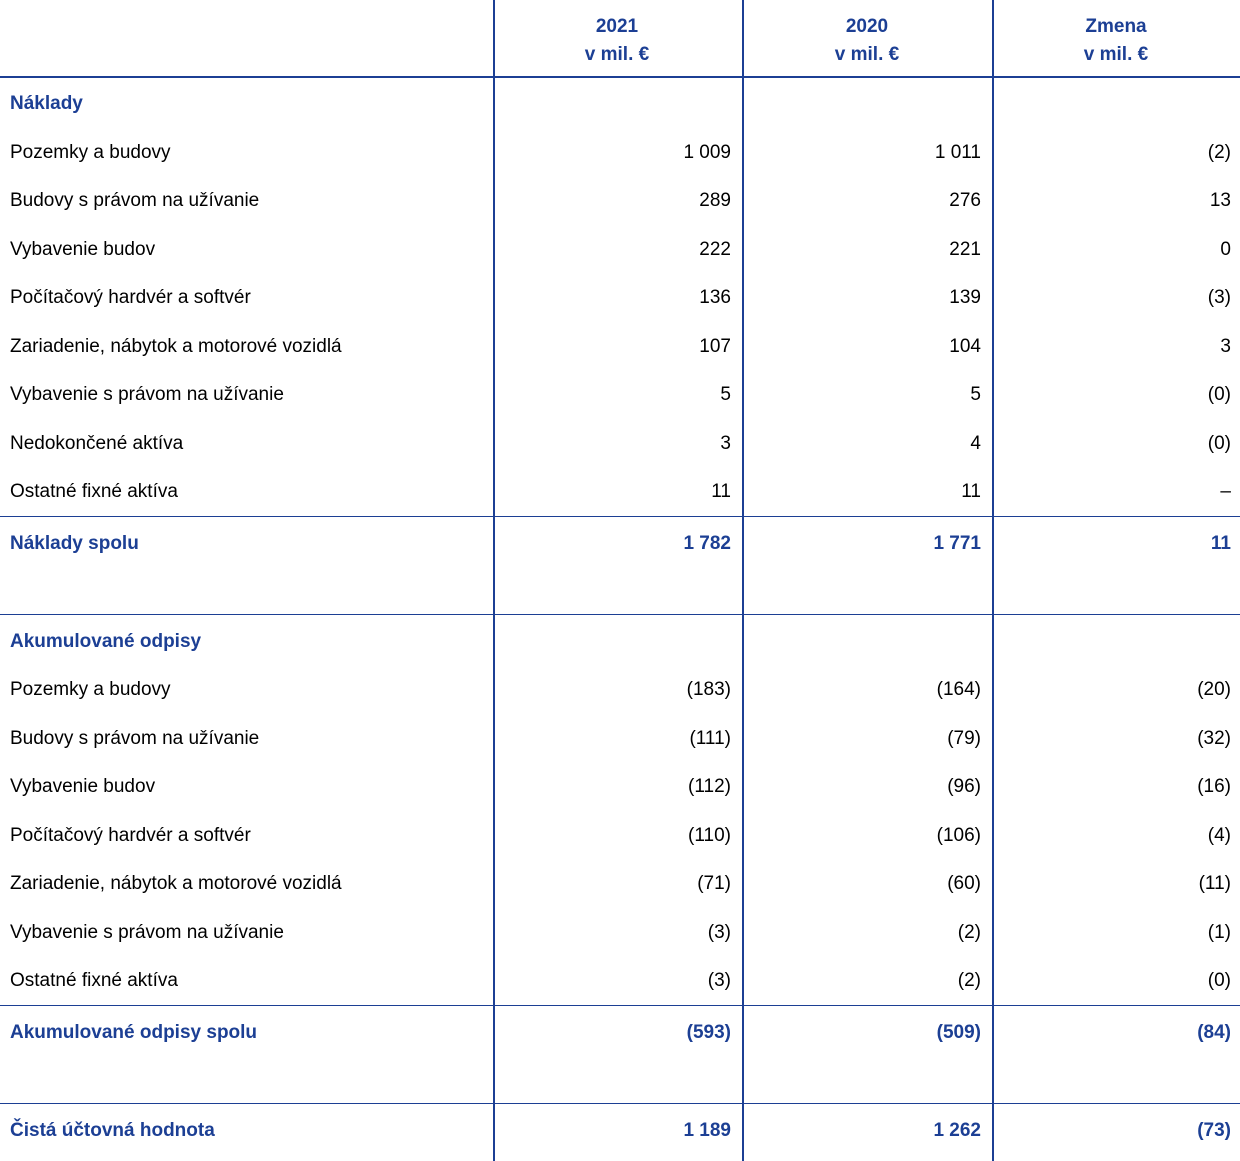  Describe the element at coordinates (957, 1130) in the screenshot. I see `net-total-value: 1 262` at that location.